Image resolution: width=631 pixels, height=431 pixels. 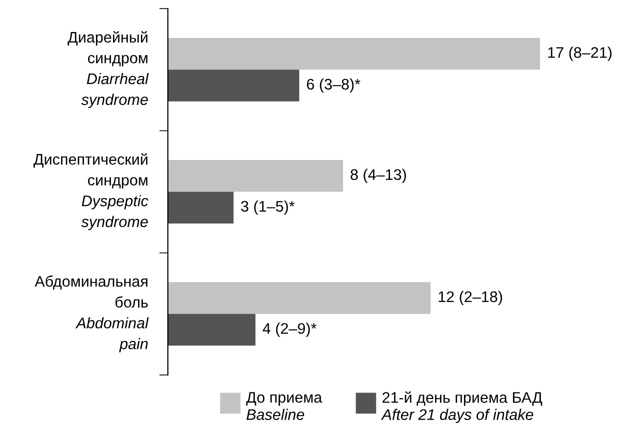 What do you see at coordinates (108, 69) in the screenshot?
I see `y-tick-label: Диарейный синдром Diarrheal syndrome` at bounding box center [108, 69].